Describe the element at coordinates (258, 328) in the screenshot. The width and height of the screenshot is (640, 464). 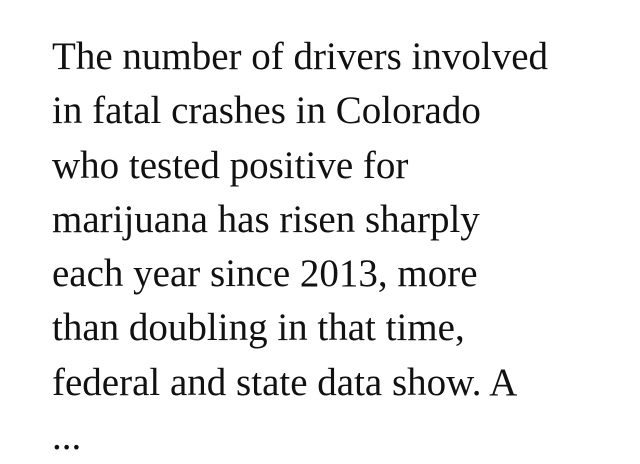
I see `text-line: than doubling in that time,` at that location.